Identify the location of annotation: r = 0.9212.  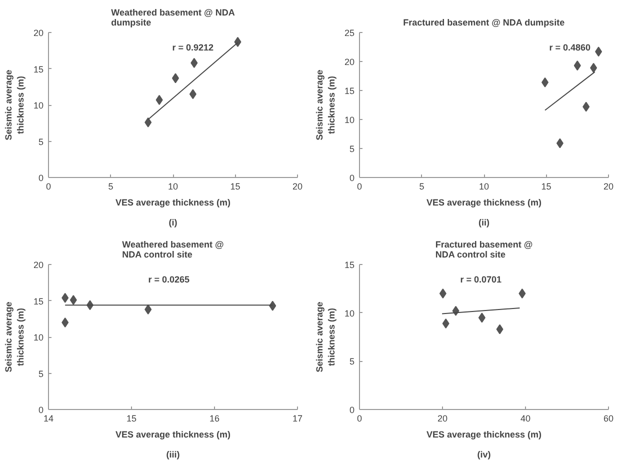
(193, 47).